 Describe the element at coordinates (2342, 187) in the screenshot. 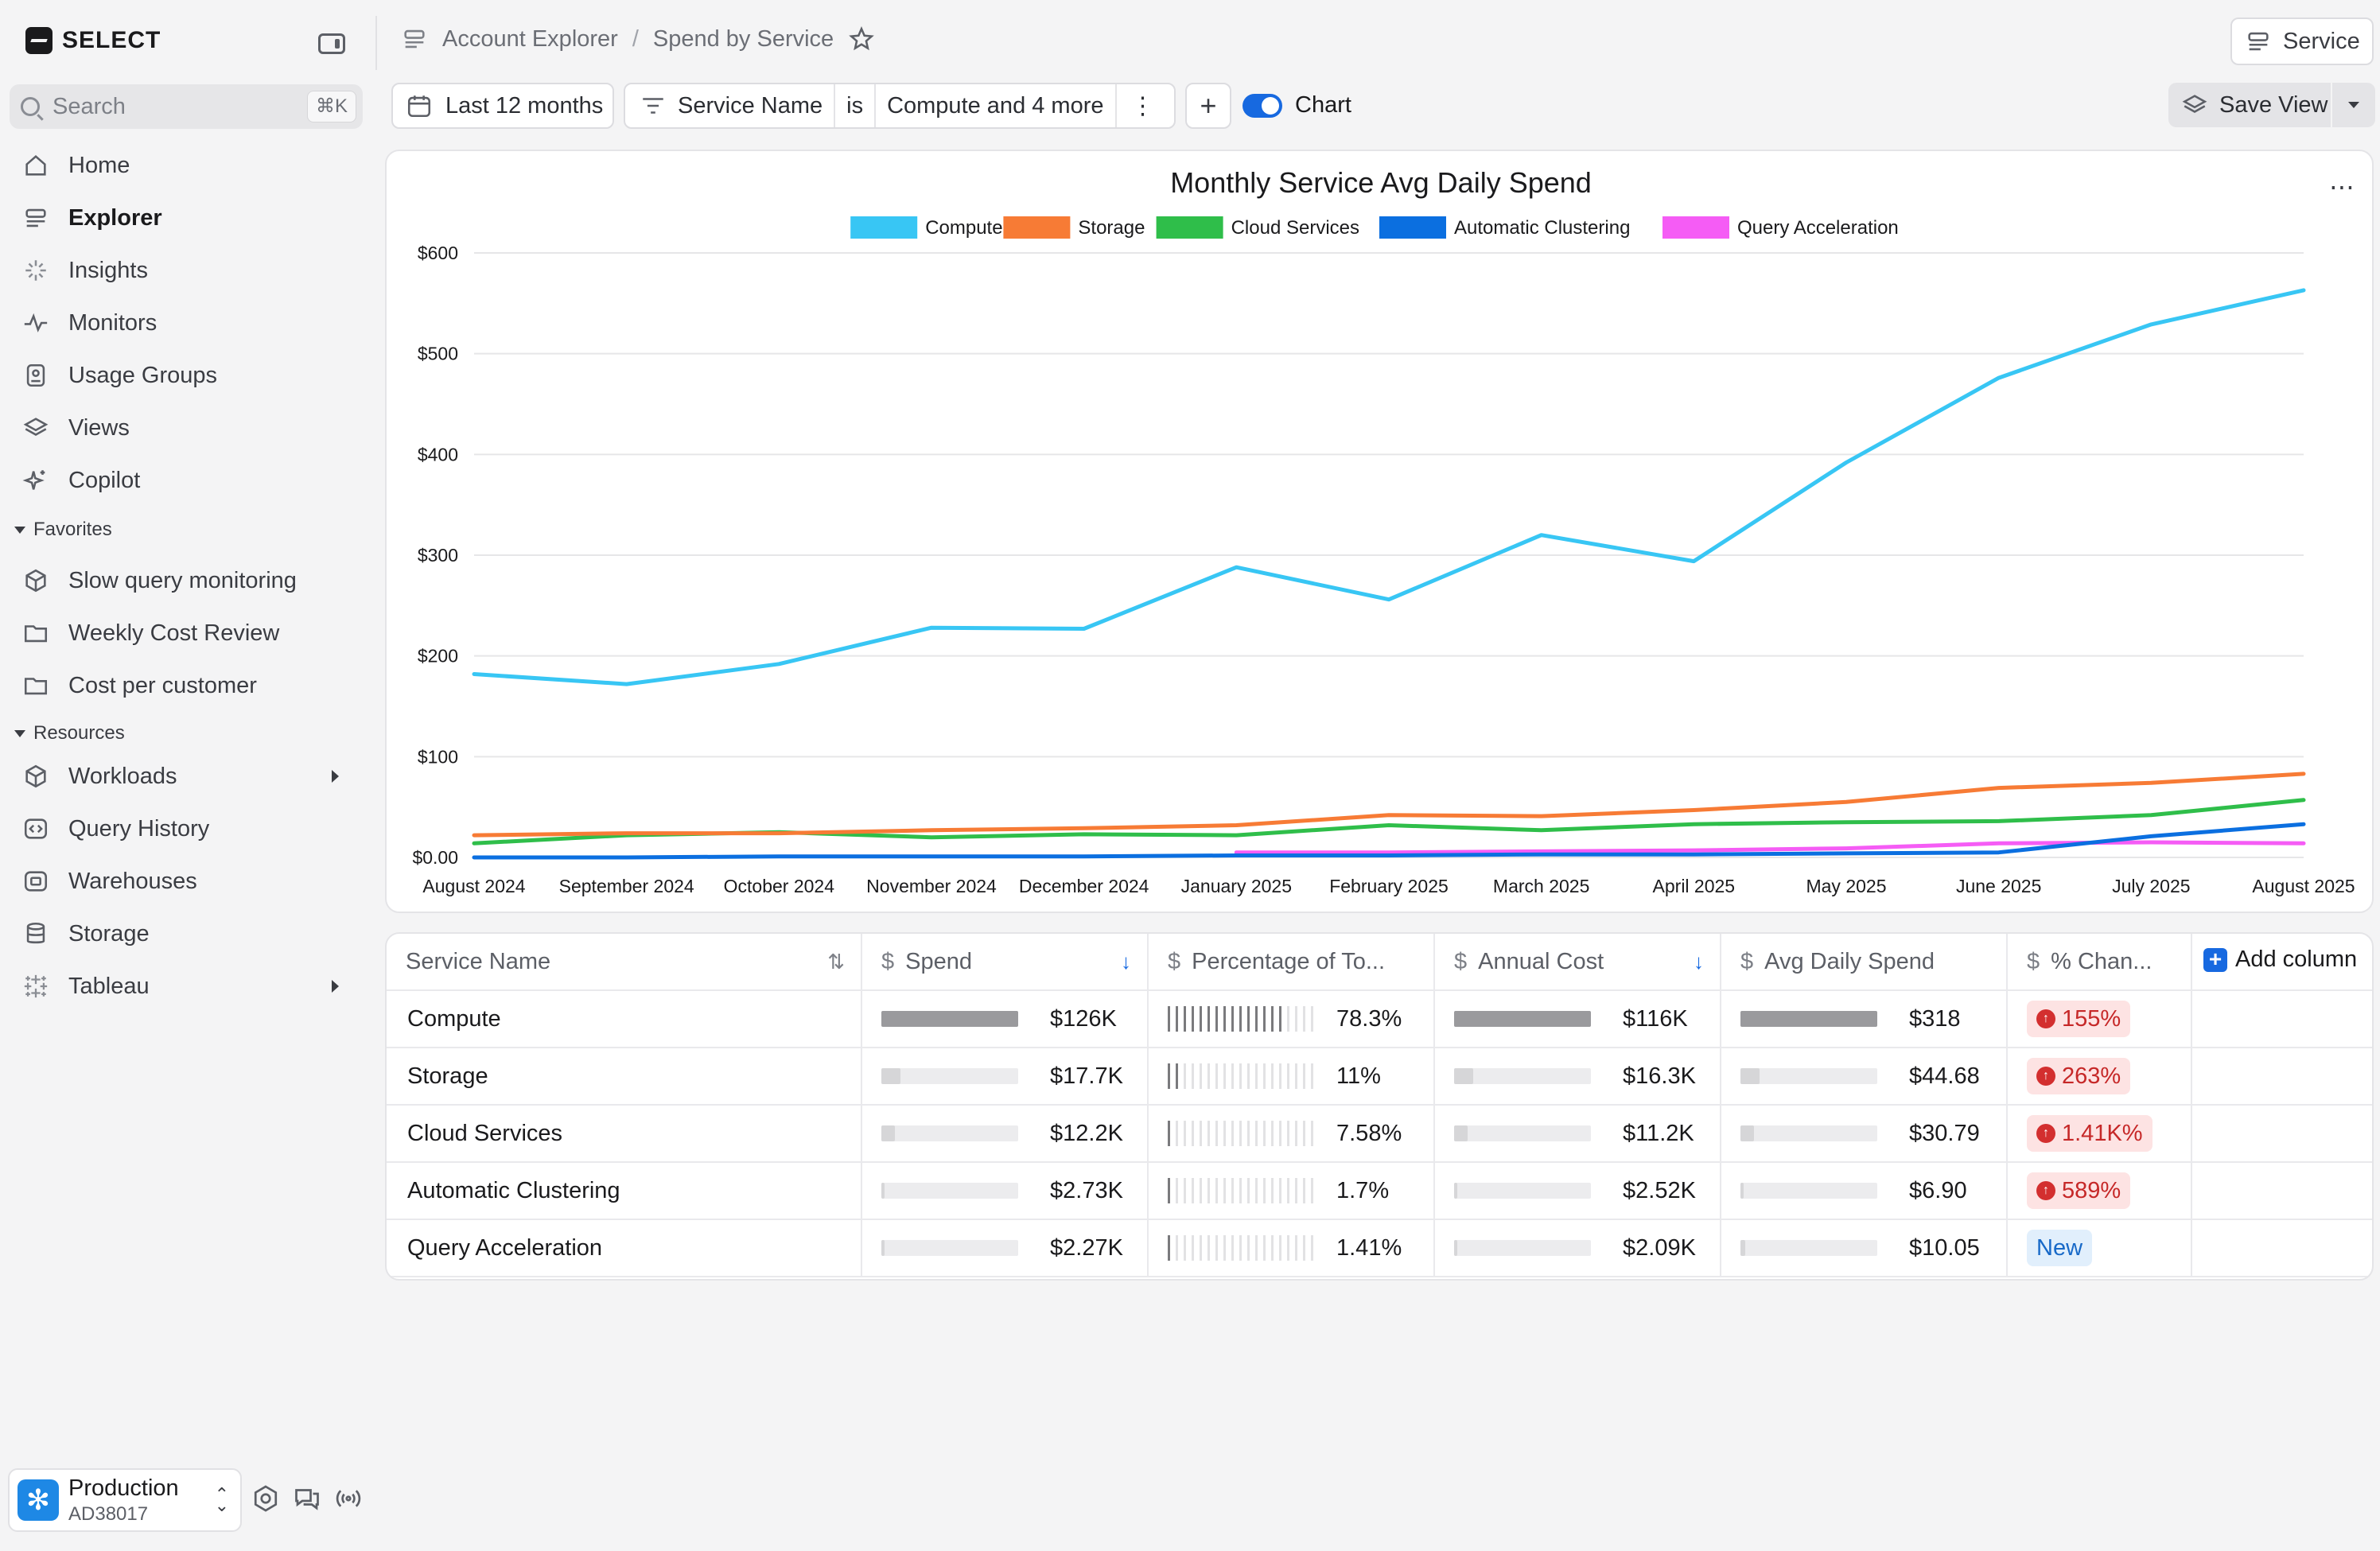

I see `more-horizontal-icon: ⋯` at that location.